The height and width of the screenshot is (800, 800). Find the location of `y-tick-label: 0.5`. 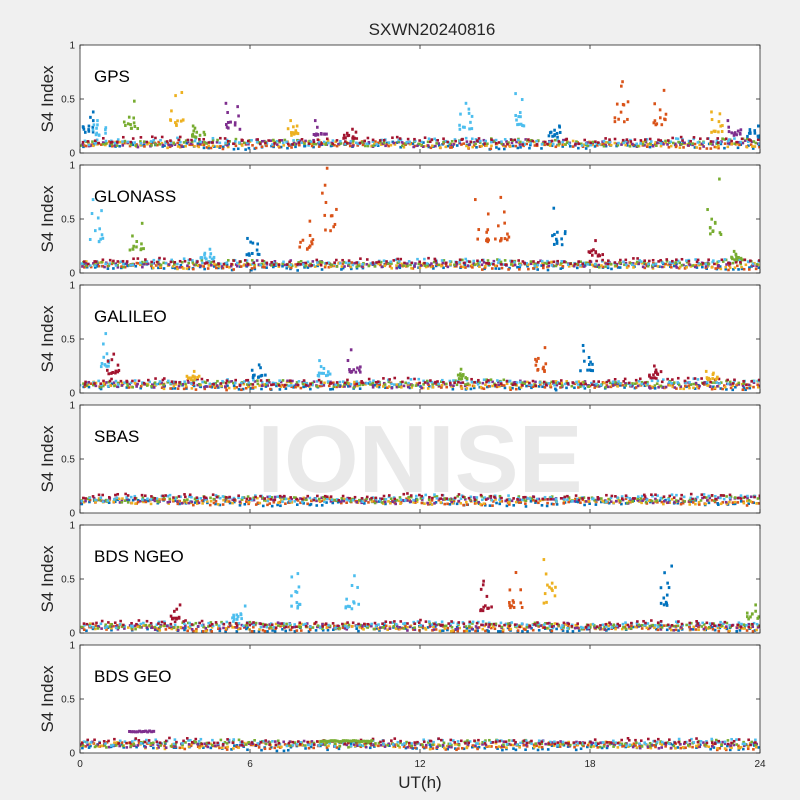

y-tick-label: 0.5 is located at coordinates (68, 340).